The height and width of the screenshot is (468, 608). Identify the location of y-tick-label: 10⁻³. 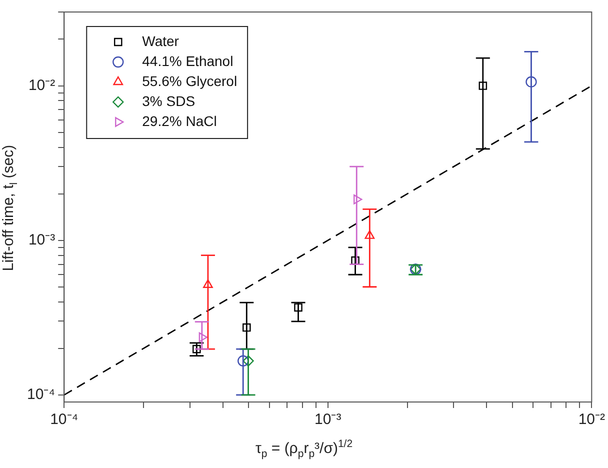
(42, 239).